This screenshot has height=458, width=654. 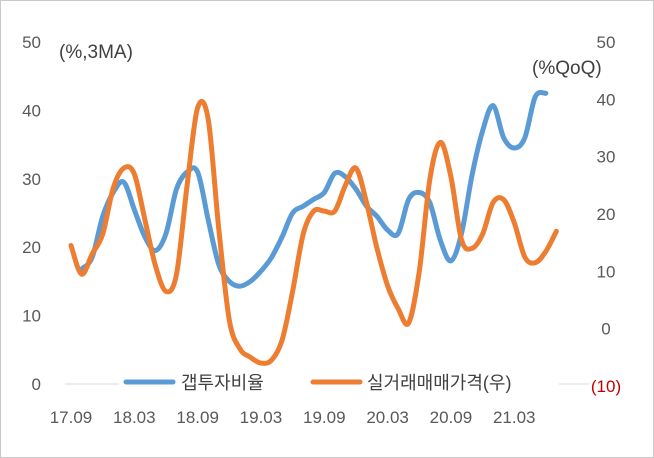 What do you see at coordinates (31, 316) in the screenshot?
I see `left-axis-tick-label: 10` at bounding box center [31, 316].